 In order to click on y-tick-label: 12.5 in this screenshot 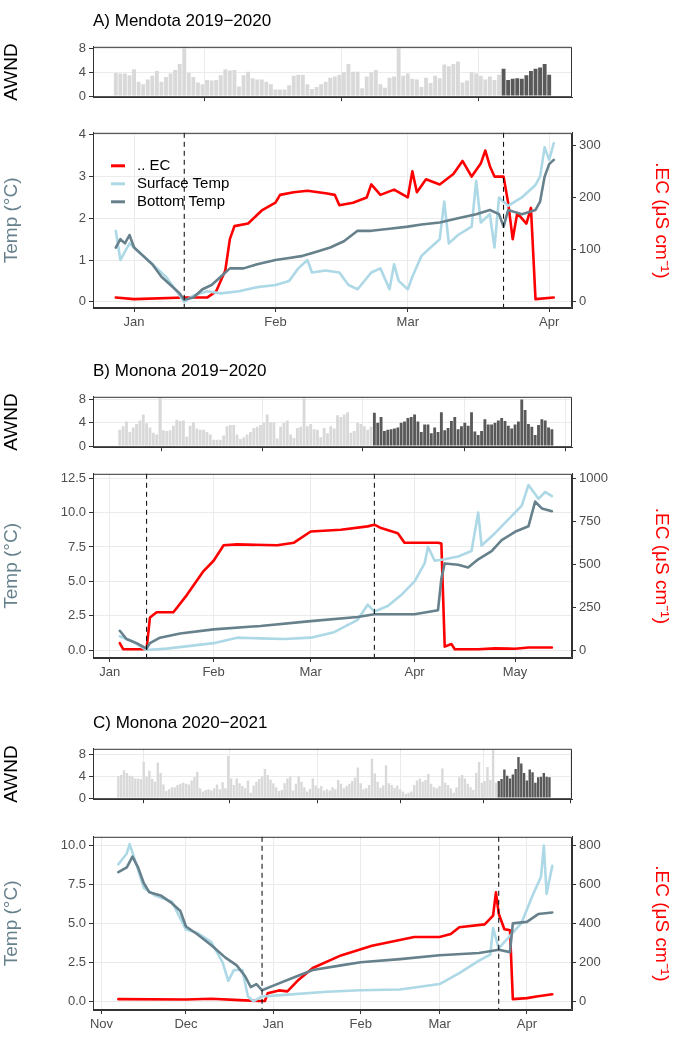, I will do `click(73, 477)`.